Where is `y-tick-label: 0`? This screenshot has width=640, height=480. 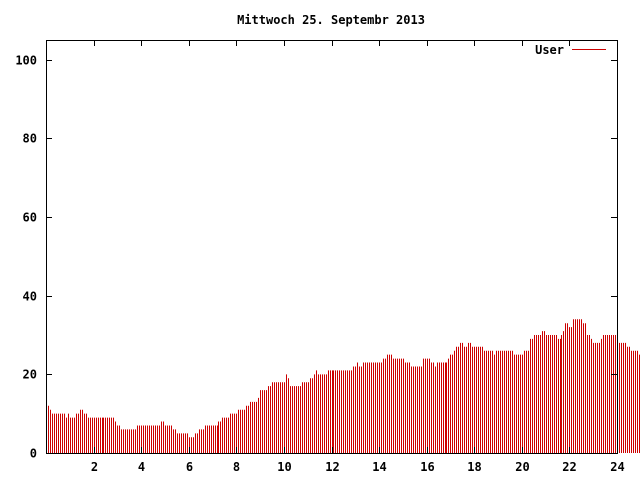
y-tick-label: 0 is located at coordinates (33, 454).